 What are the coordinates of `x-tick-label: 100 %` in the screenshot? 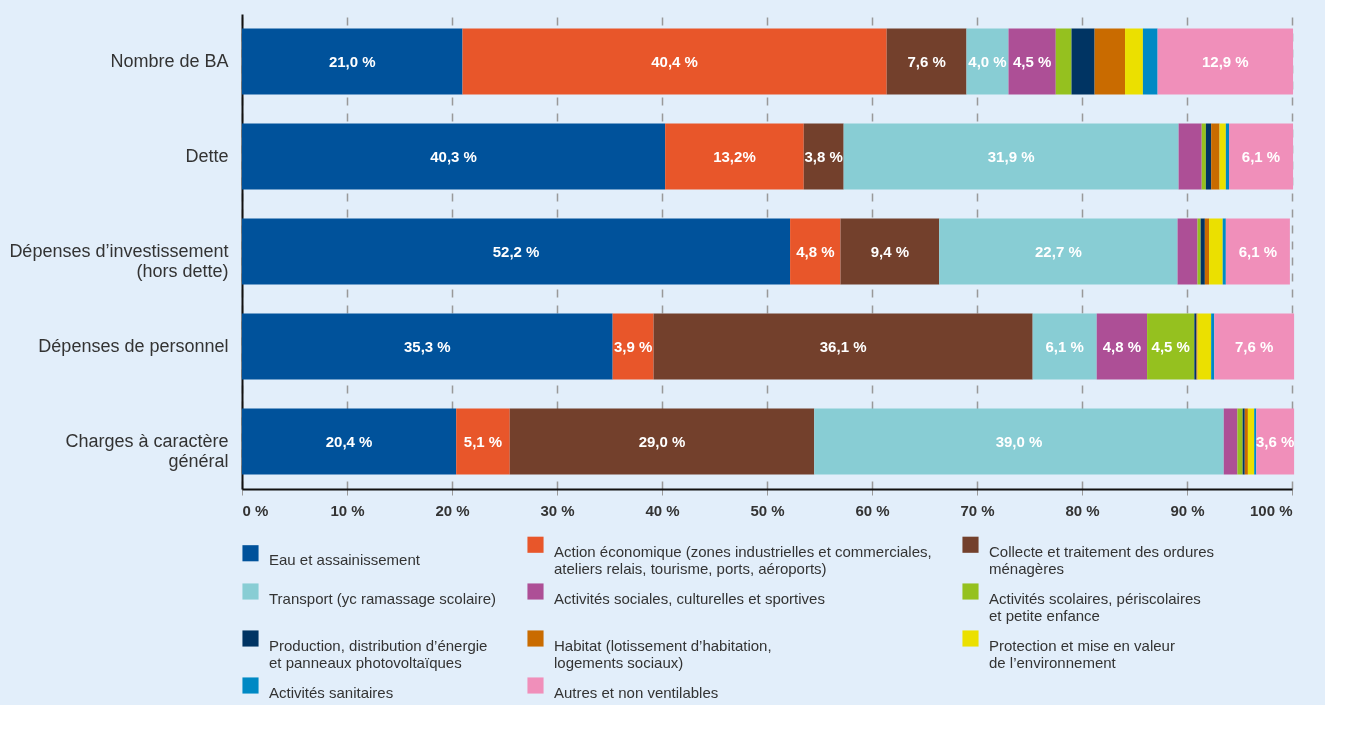 It's located at (1271, 510).